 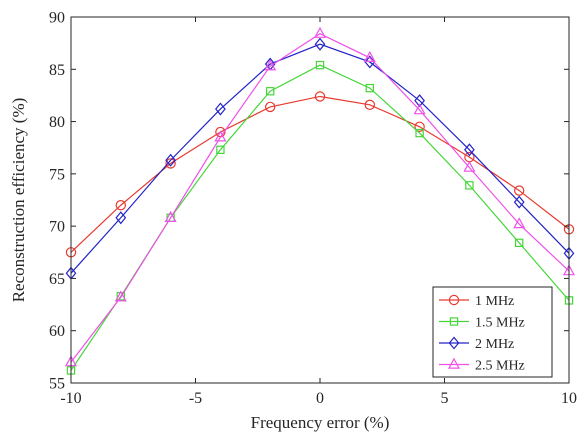 What do you see at coordinates (492, 332) in the screenshot?
I see `legend: 1 MHz 1.5 MHz 2 MHz 2.5 MHz` at bounding box center [492, 332].